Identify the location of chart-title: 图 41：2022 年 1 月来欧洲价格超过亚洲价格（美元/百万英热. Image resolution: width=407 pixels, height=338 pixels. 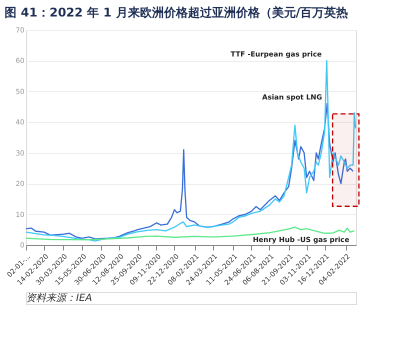
(176, 13).